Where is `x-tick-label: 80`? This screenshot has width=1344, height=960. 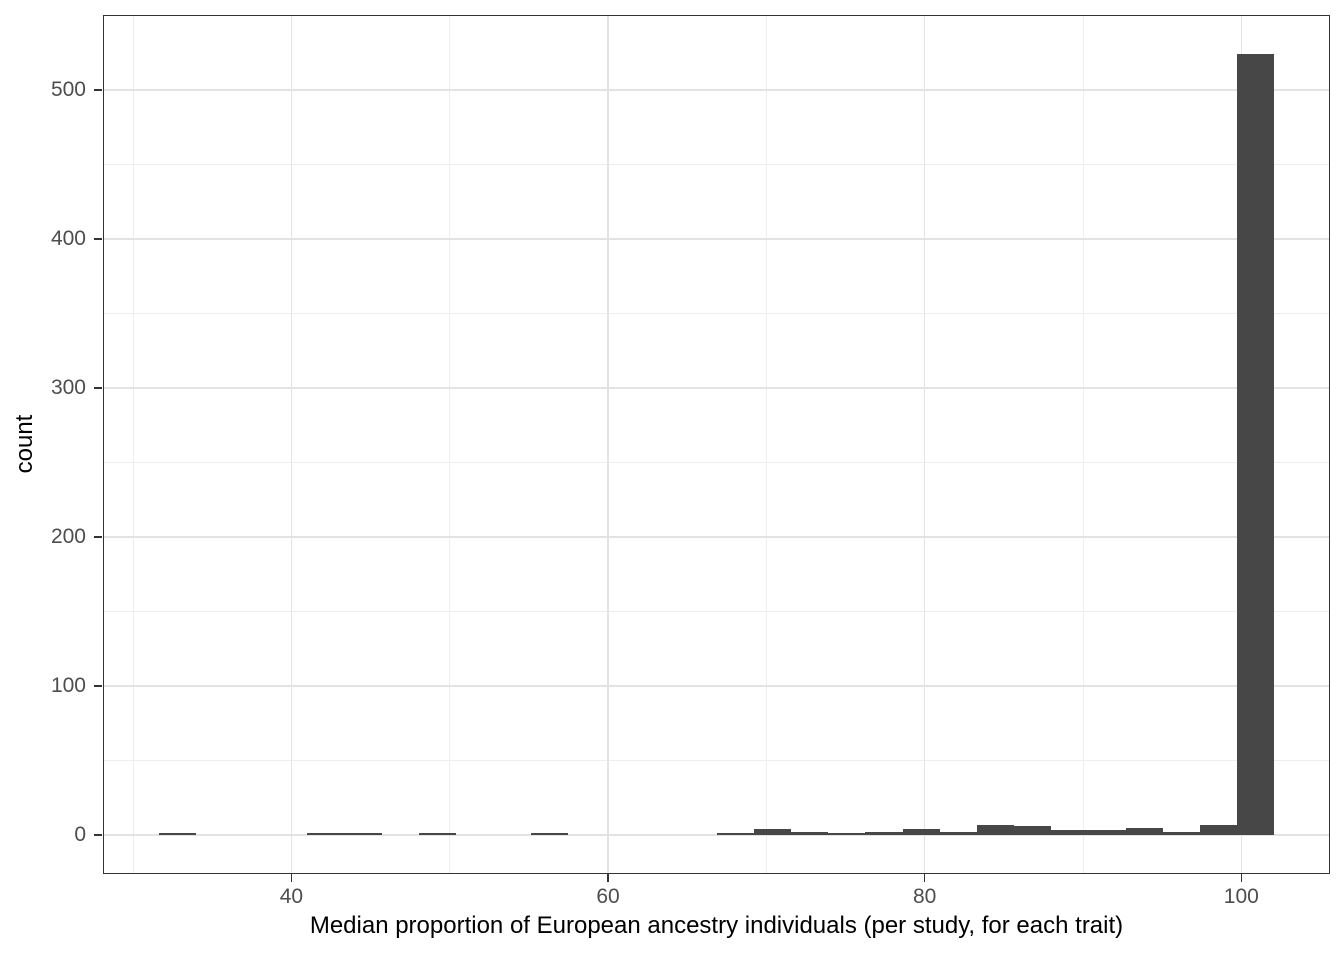
x-tick-label: 80 is located at coordinates (925, 896).